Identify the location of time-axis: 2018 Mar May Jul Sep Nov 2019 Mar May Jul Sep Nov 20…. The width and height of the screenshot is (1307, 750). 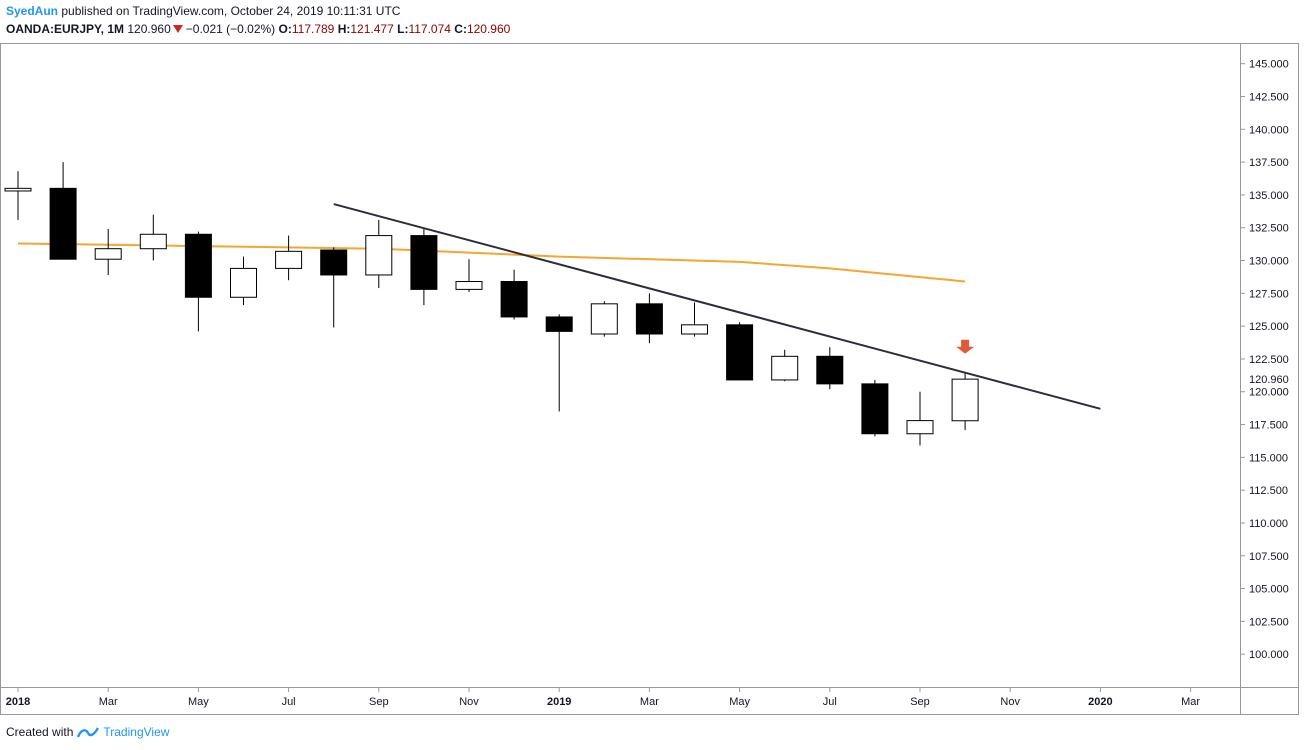
(603, 697).